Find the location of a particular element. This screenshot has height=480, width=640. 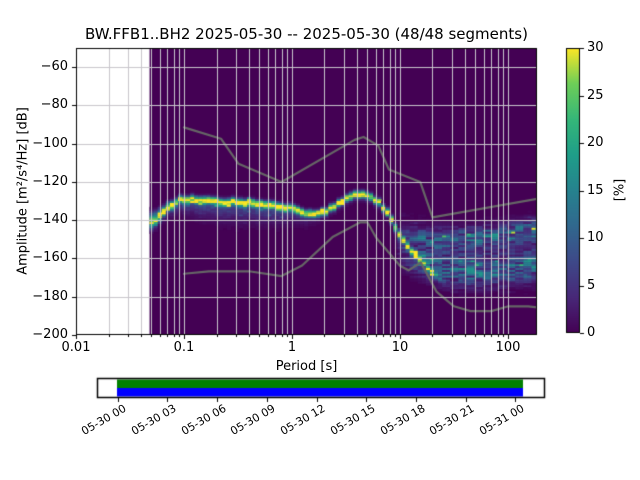

x-tick-label: 0.1 is located at coordinates (184, 347).